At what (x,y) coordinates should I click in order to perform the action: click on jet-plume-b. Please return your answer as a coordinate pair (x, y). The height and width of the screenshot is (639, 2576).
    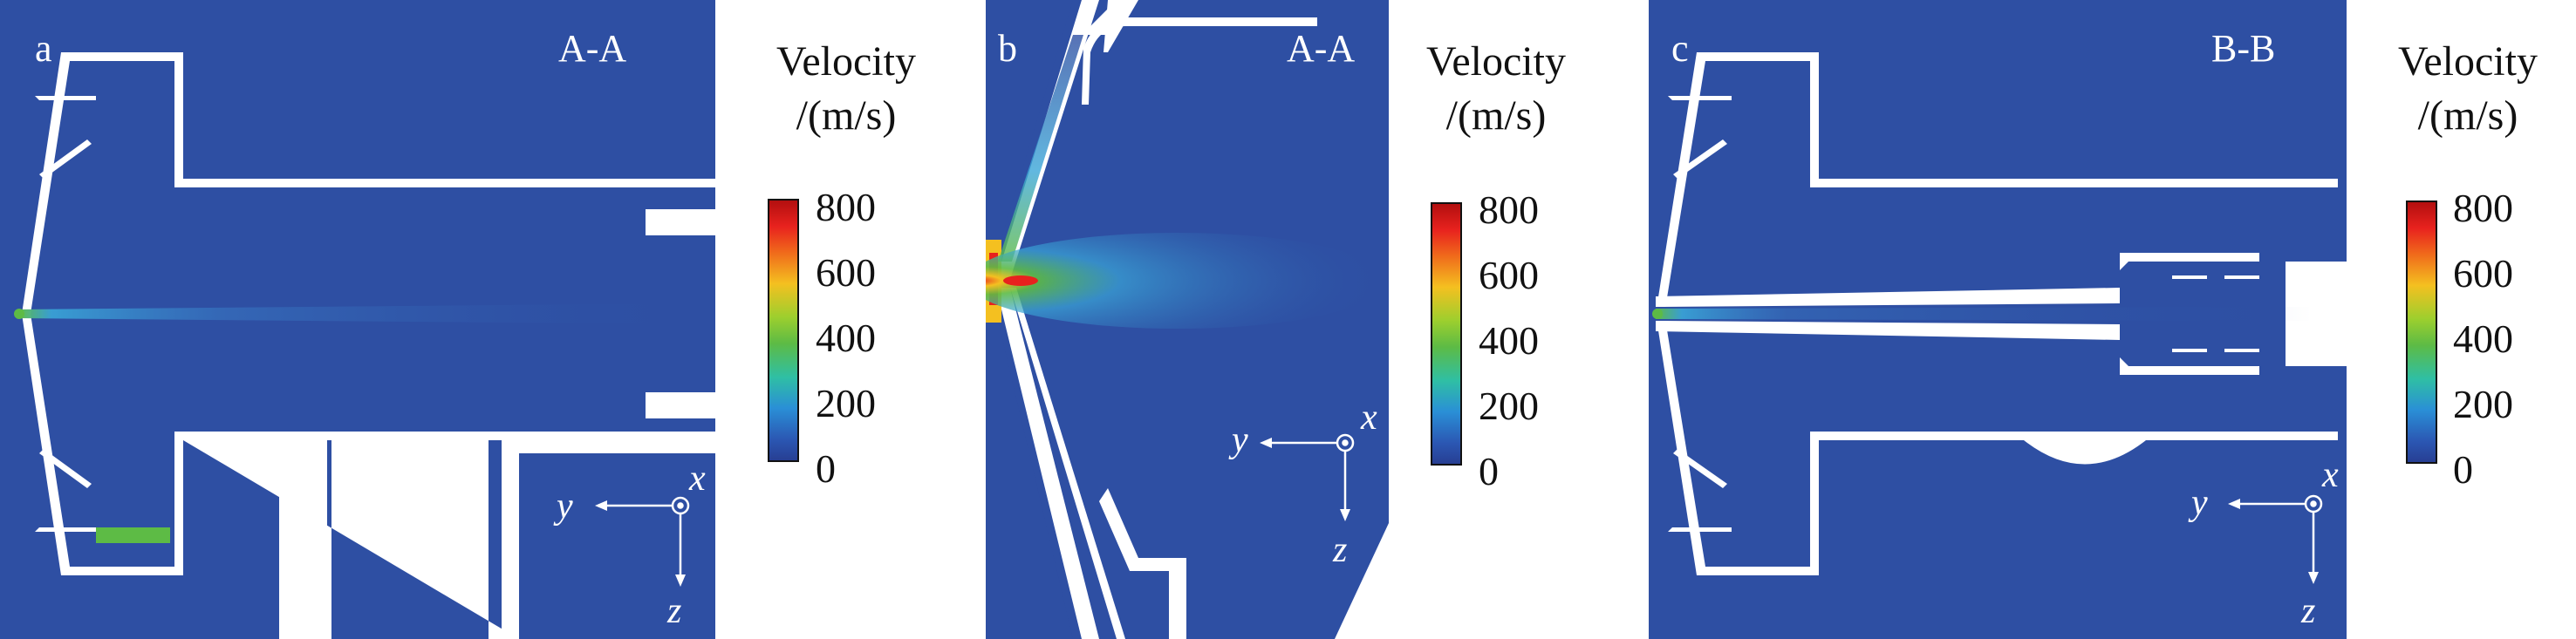
    Looking at the image, I should click on (1186, 281).